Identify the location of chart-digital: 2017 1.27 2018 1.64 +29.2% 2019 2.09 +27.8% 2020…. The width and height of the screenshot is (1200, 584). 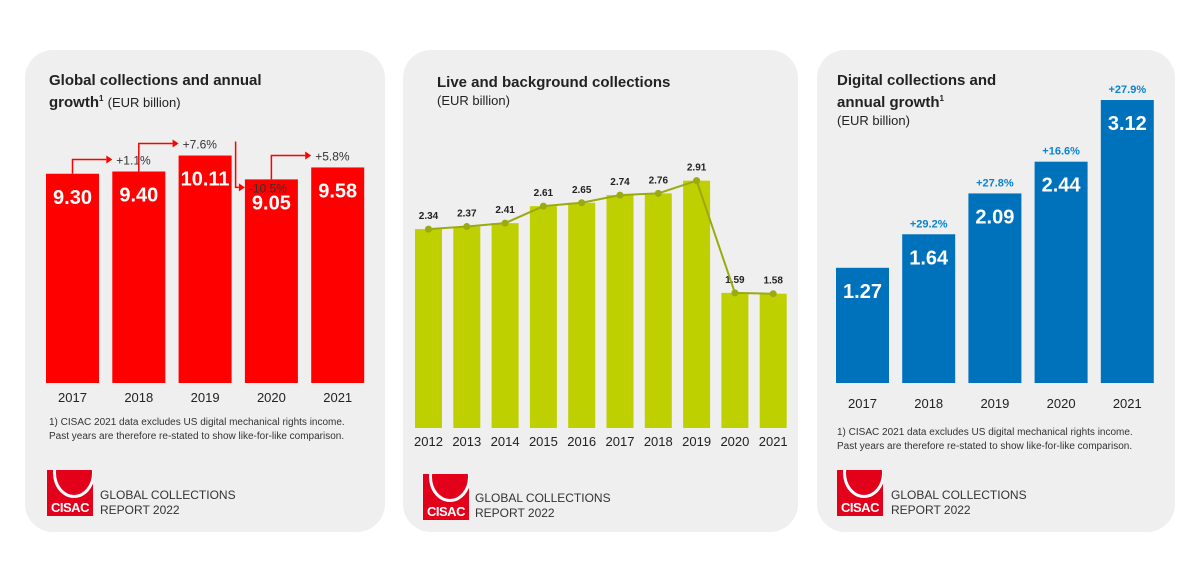
(995, 247).